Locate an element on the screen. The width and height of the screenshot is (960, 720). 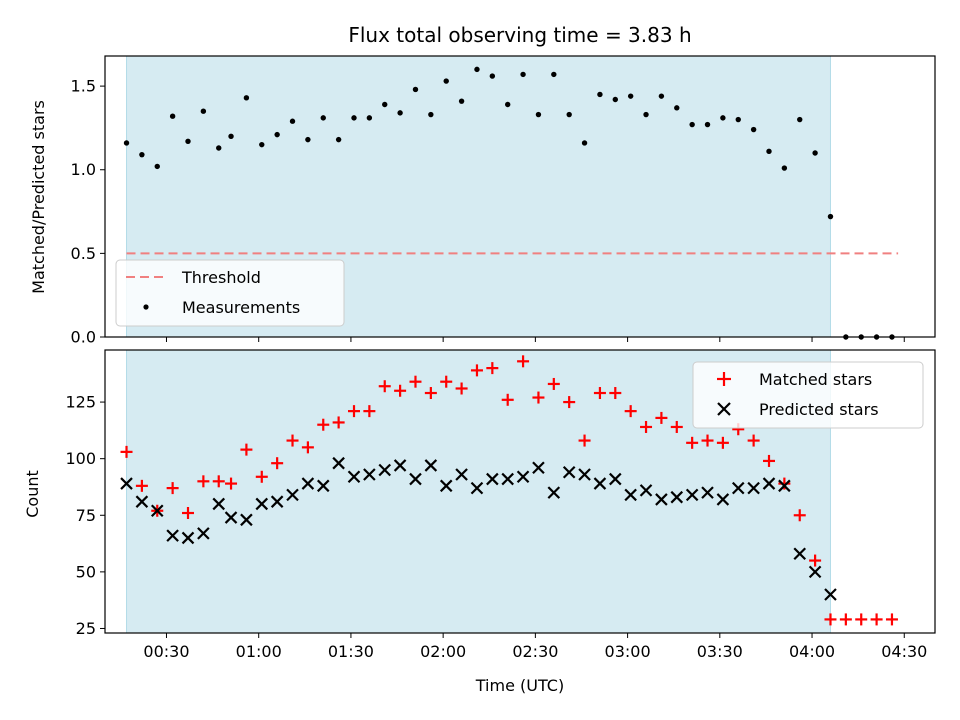
top-legend: Threshold Measurements is located at coordinates (230, 293).